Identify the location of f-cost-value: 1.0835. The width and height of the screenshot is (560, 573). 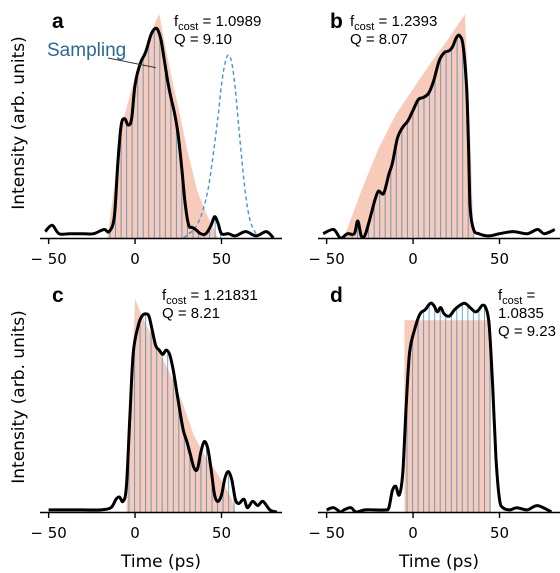
(521, 313).